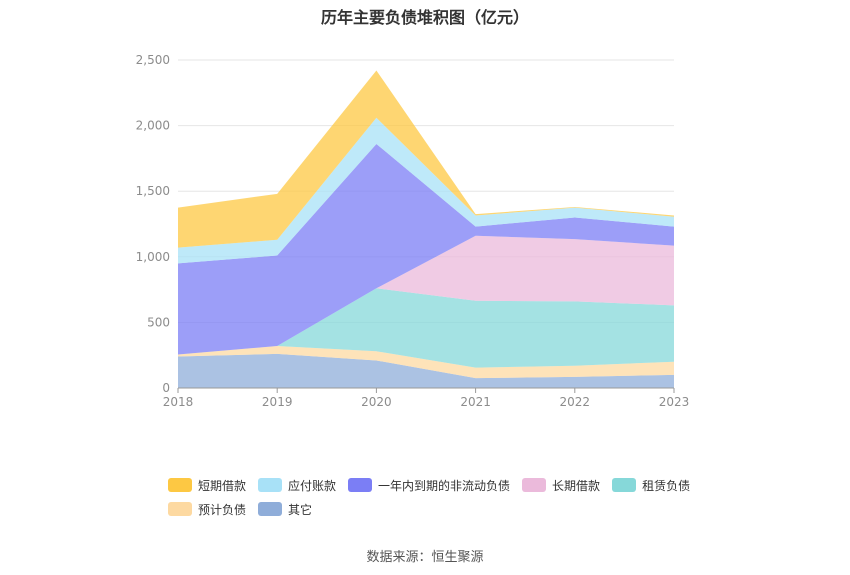  I want to click on y-tick-label: 1,500, so click(153, 191).